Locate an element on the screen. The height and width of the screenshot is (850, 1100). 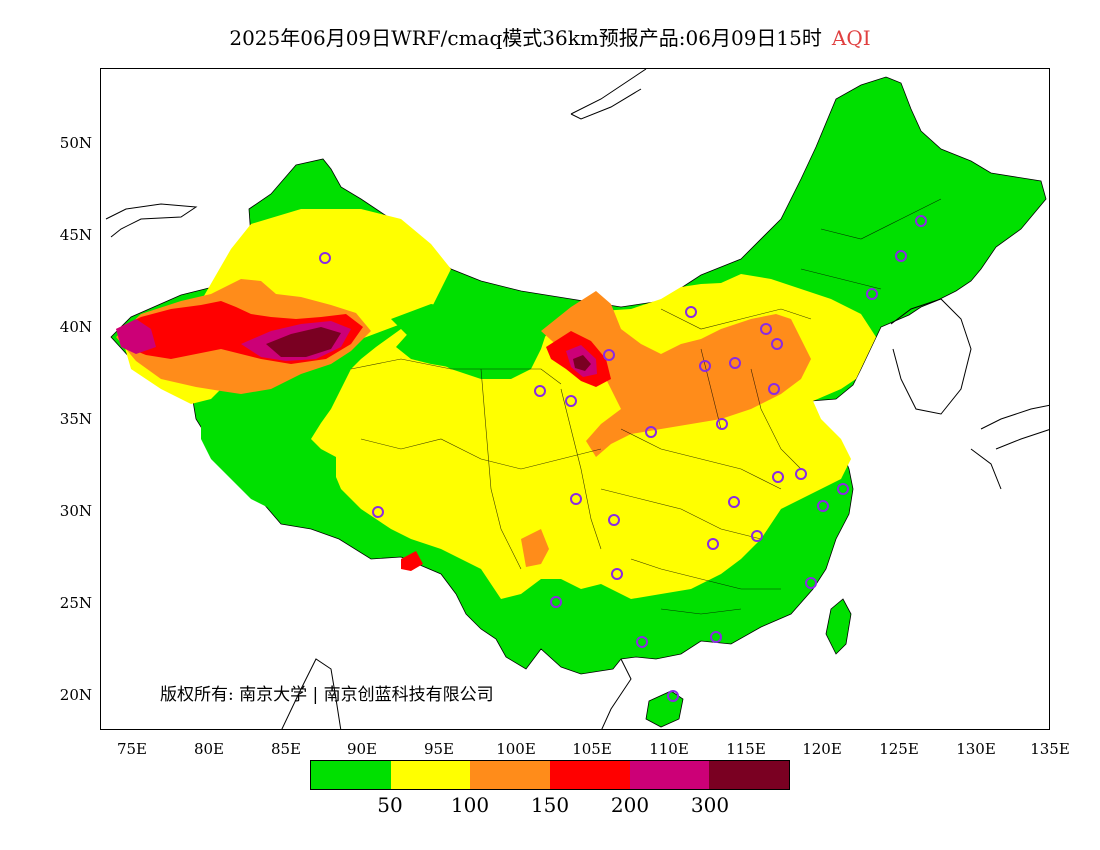
legend-swatch-good is located at coordinates (351, 775).